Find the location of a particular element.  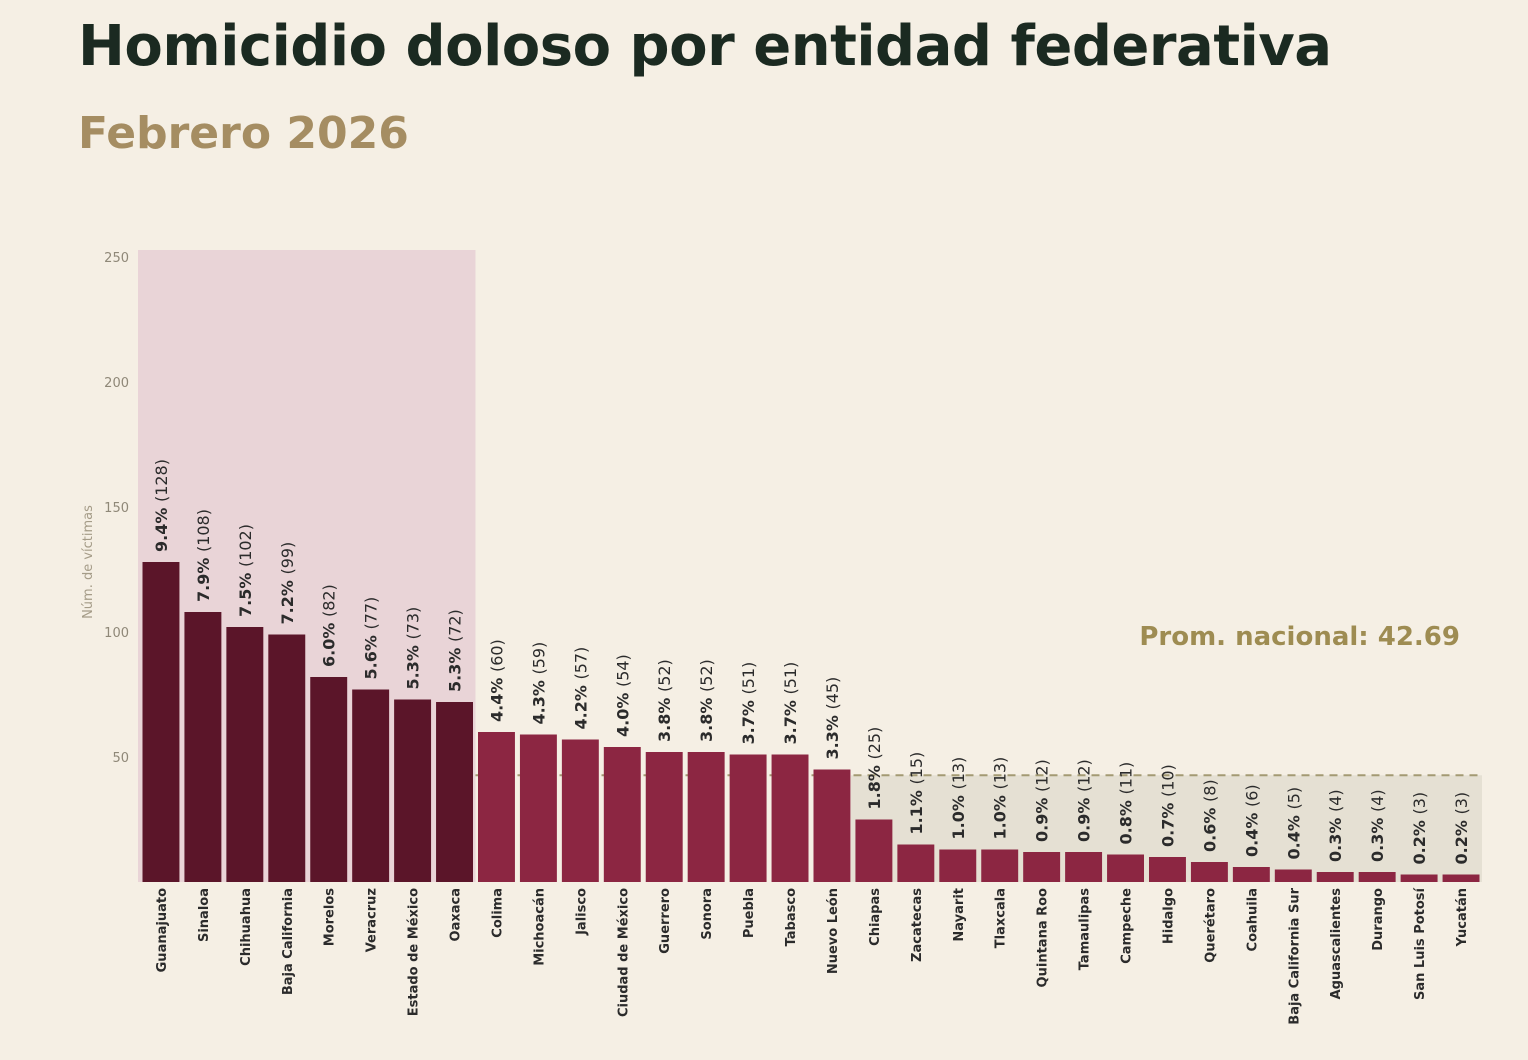

category-label: Colima is located at coordinates (497, 913).